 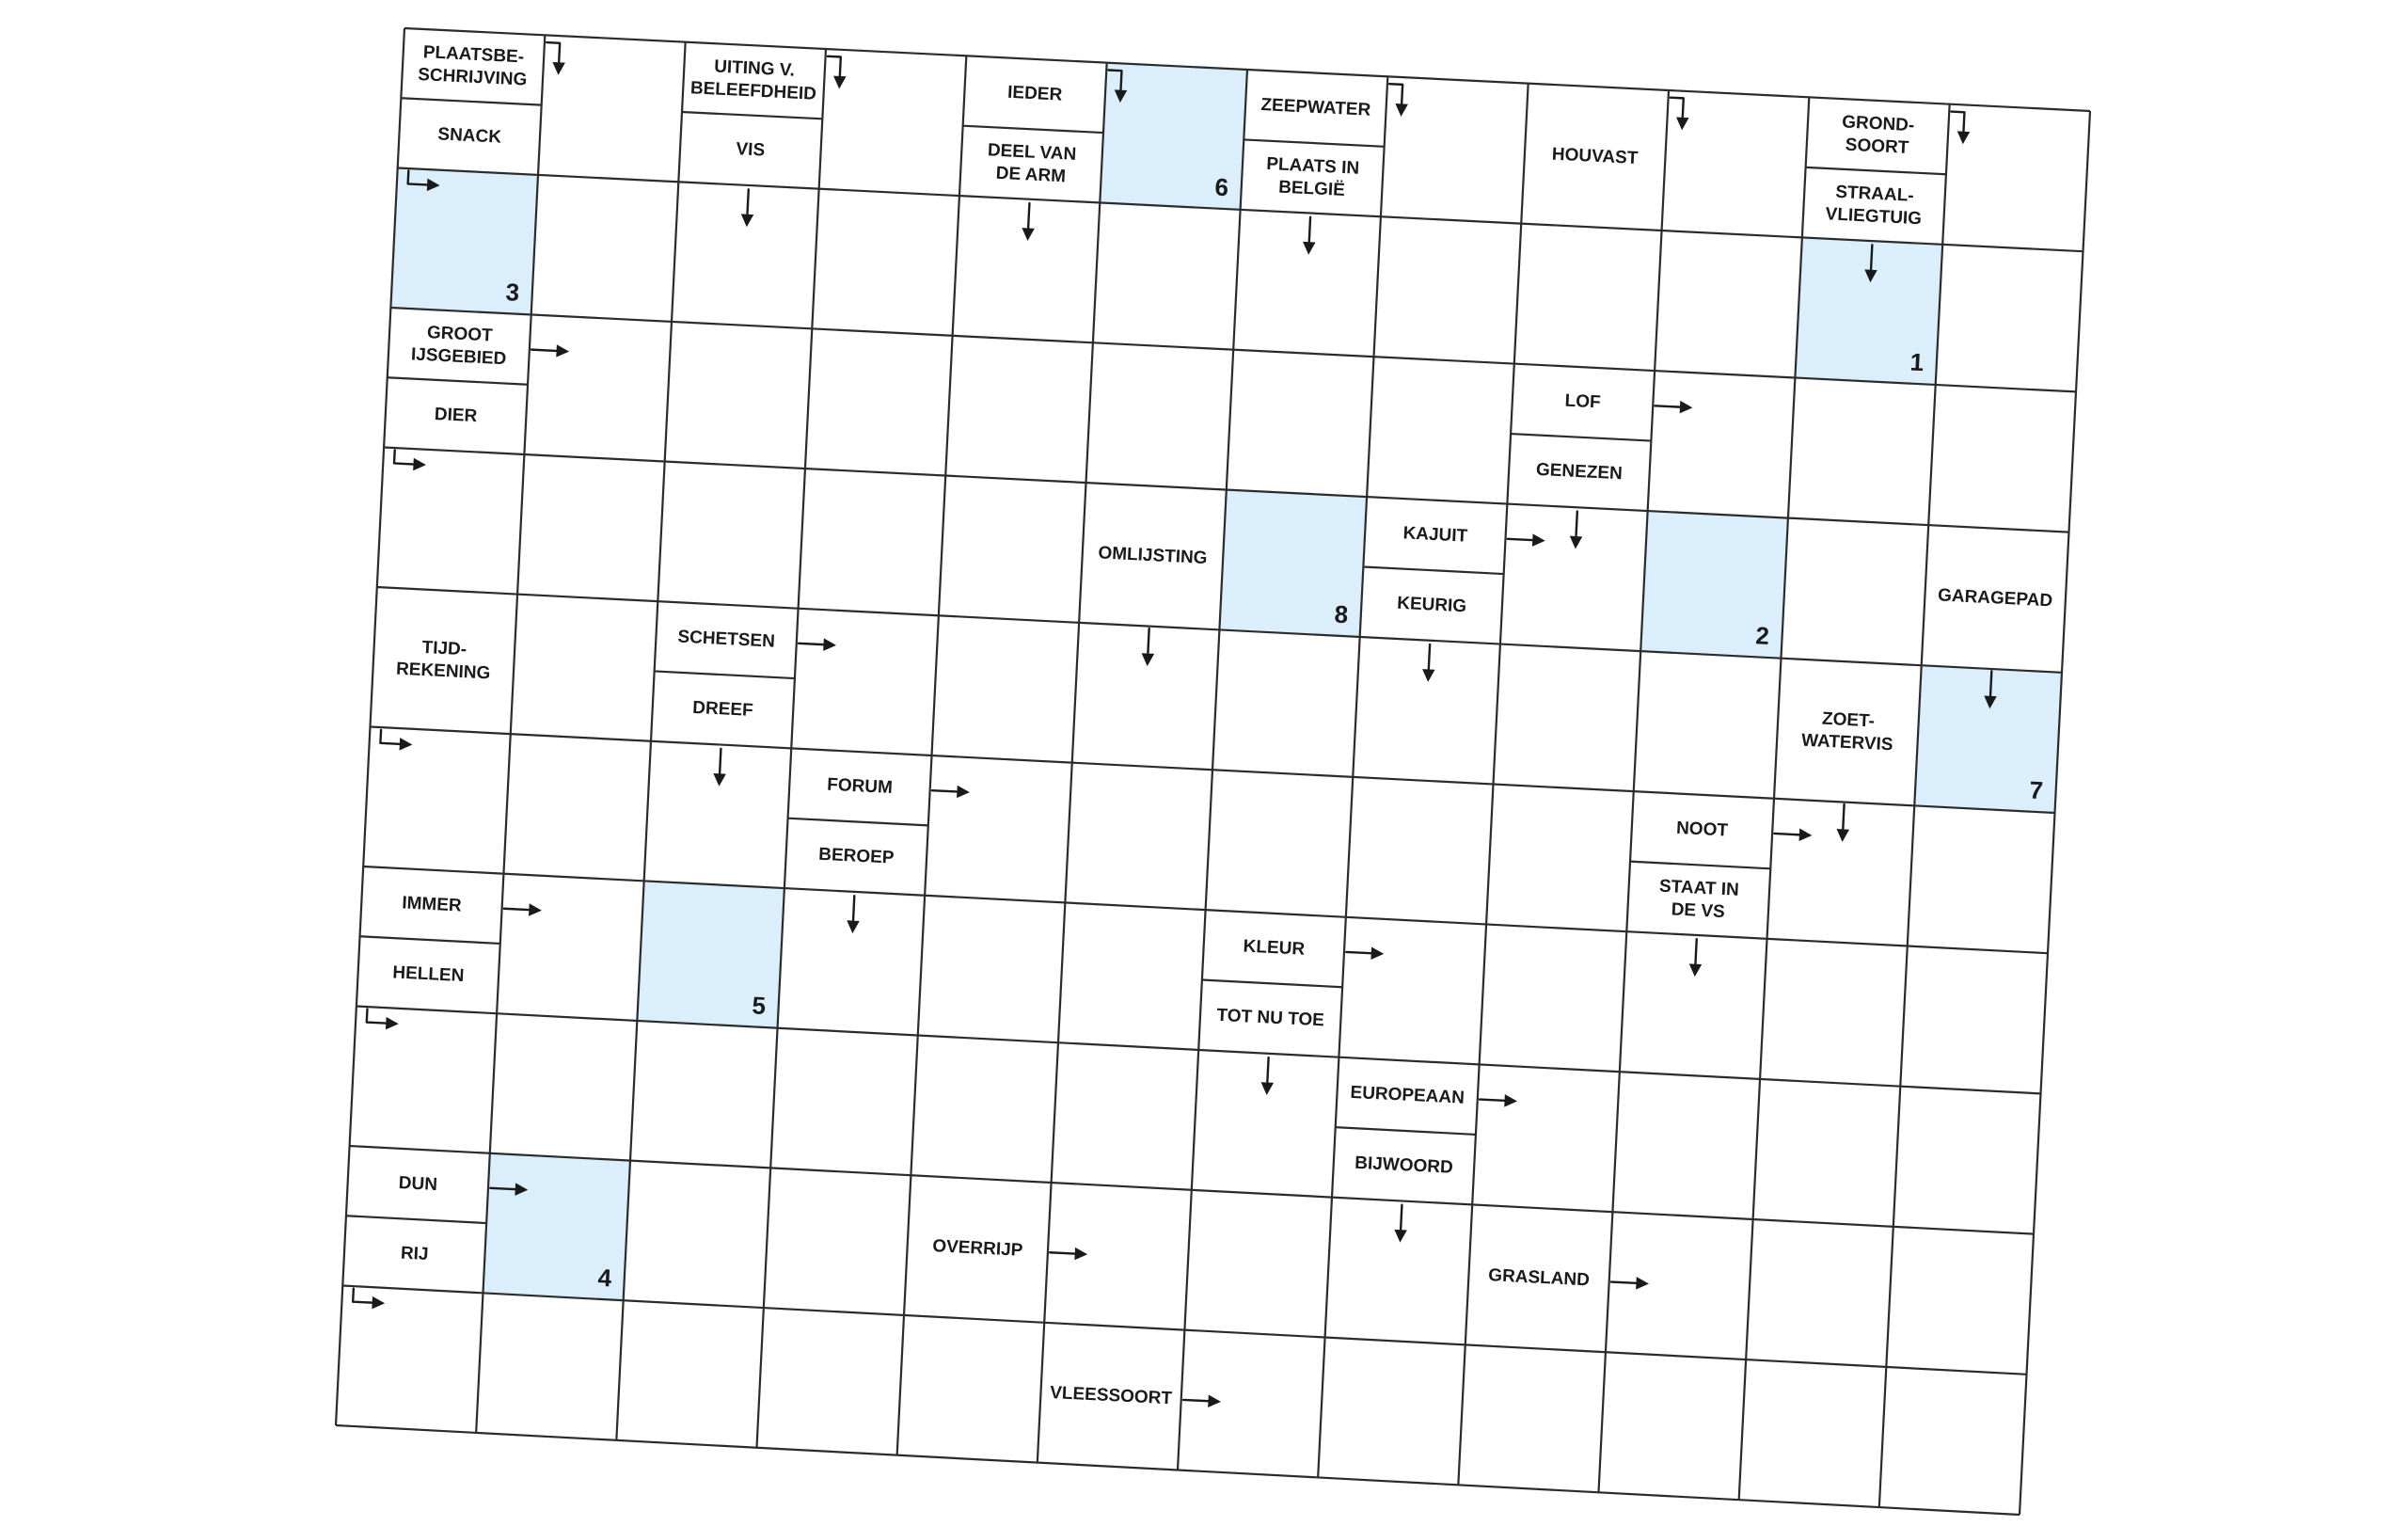 I want to click on clue-c36: OVERRIJP, so click(x=1010, y=1250).